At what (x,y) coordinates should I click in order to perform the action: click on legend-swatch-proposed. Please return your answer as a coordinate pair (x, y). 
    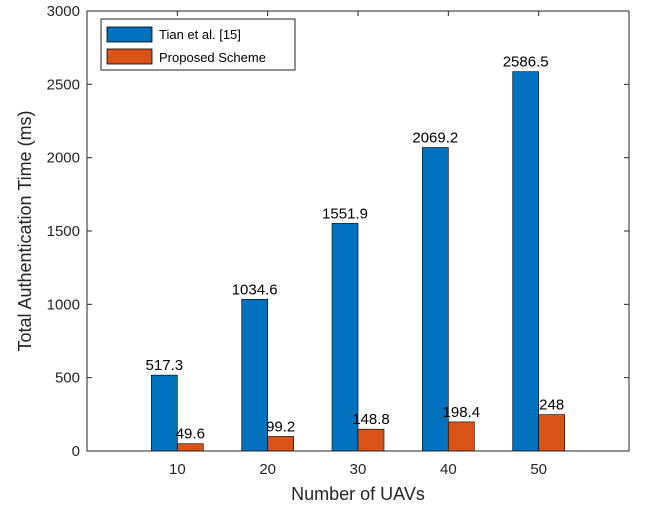
    Looking at the image, I should click on (129, 56).